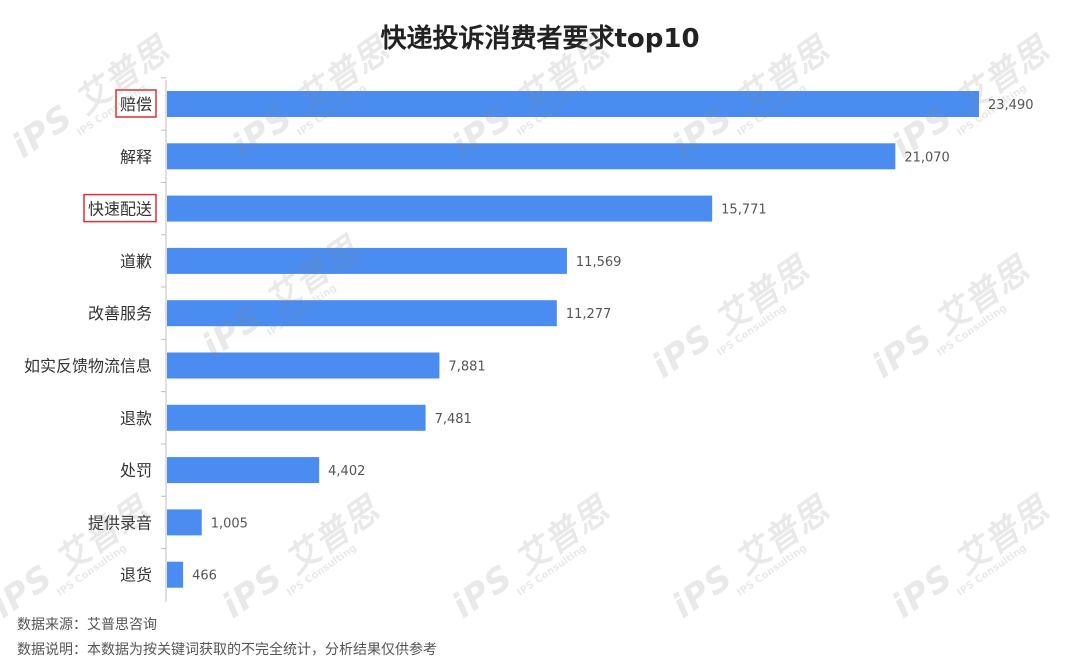 This screenshot has height=669, width=1080. Describe the element at coordinates (136, 470) in the screenshot. I see `category-label-7: 处罚` at that location.